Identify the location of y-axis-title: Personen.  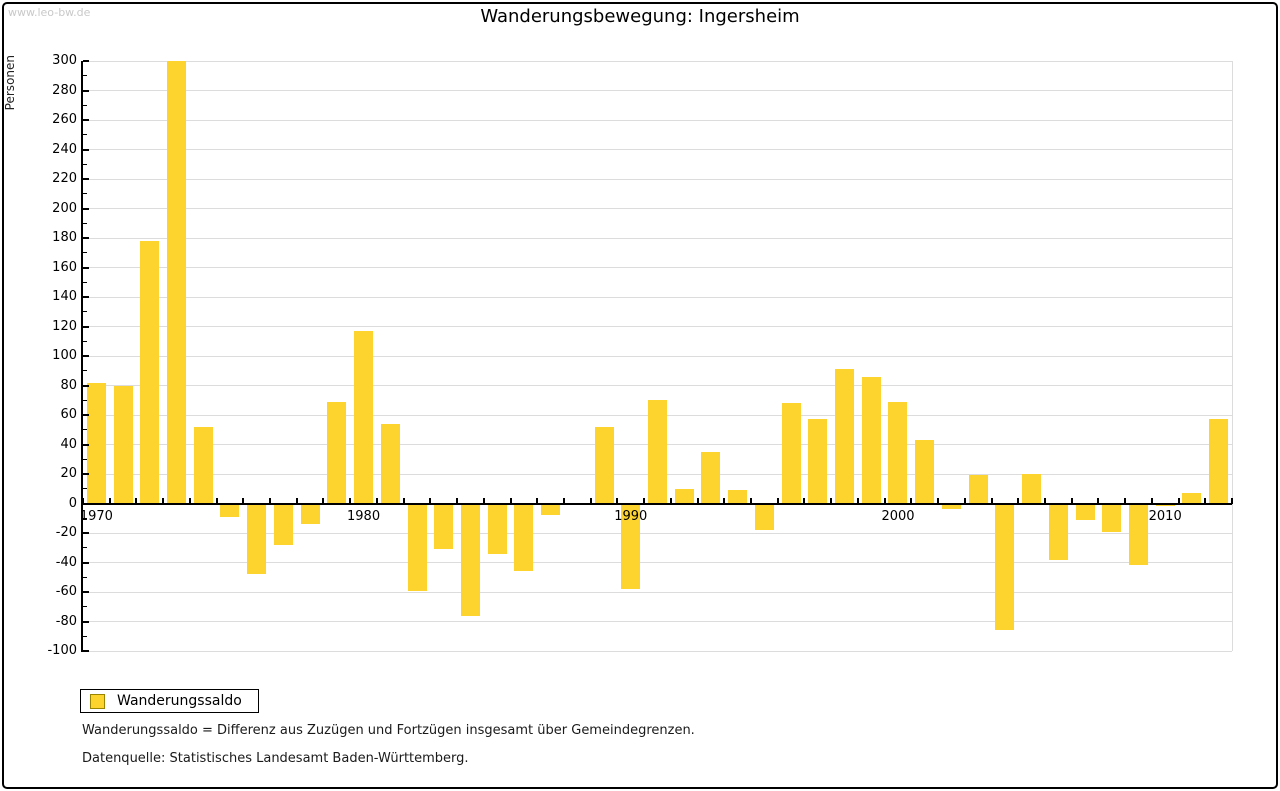
(10, 83).